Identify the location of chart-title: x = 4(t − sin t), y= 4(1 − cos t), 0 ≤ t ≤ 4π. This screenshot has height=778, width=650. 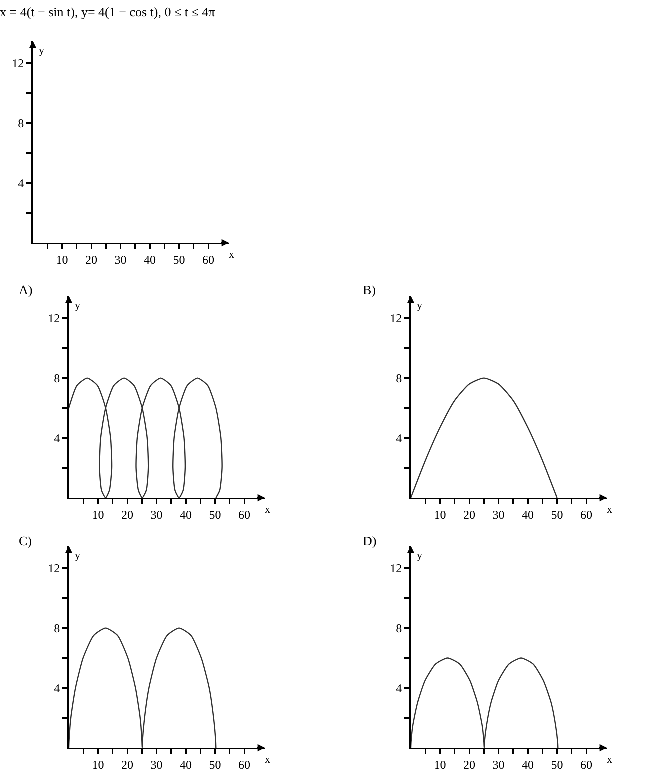
(108, 12).